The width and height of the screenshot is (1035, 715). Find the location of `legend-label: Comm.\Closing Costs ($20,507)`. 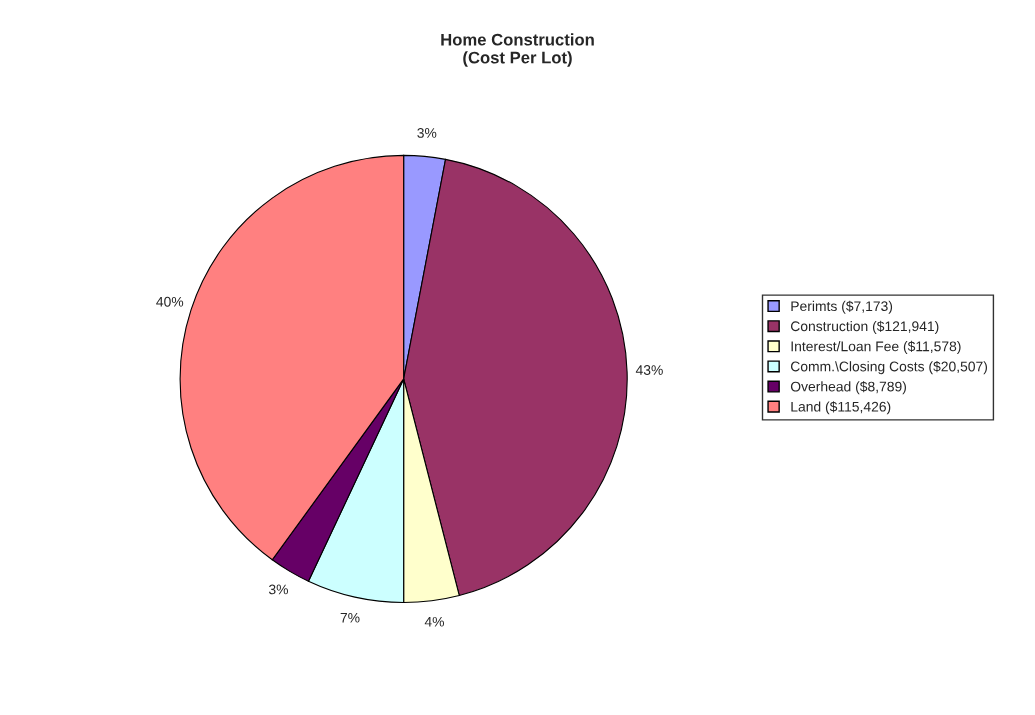

legend-label: Comm.\Closing Costs ($20,507) is located at coordinates (889, 367).